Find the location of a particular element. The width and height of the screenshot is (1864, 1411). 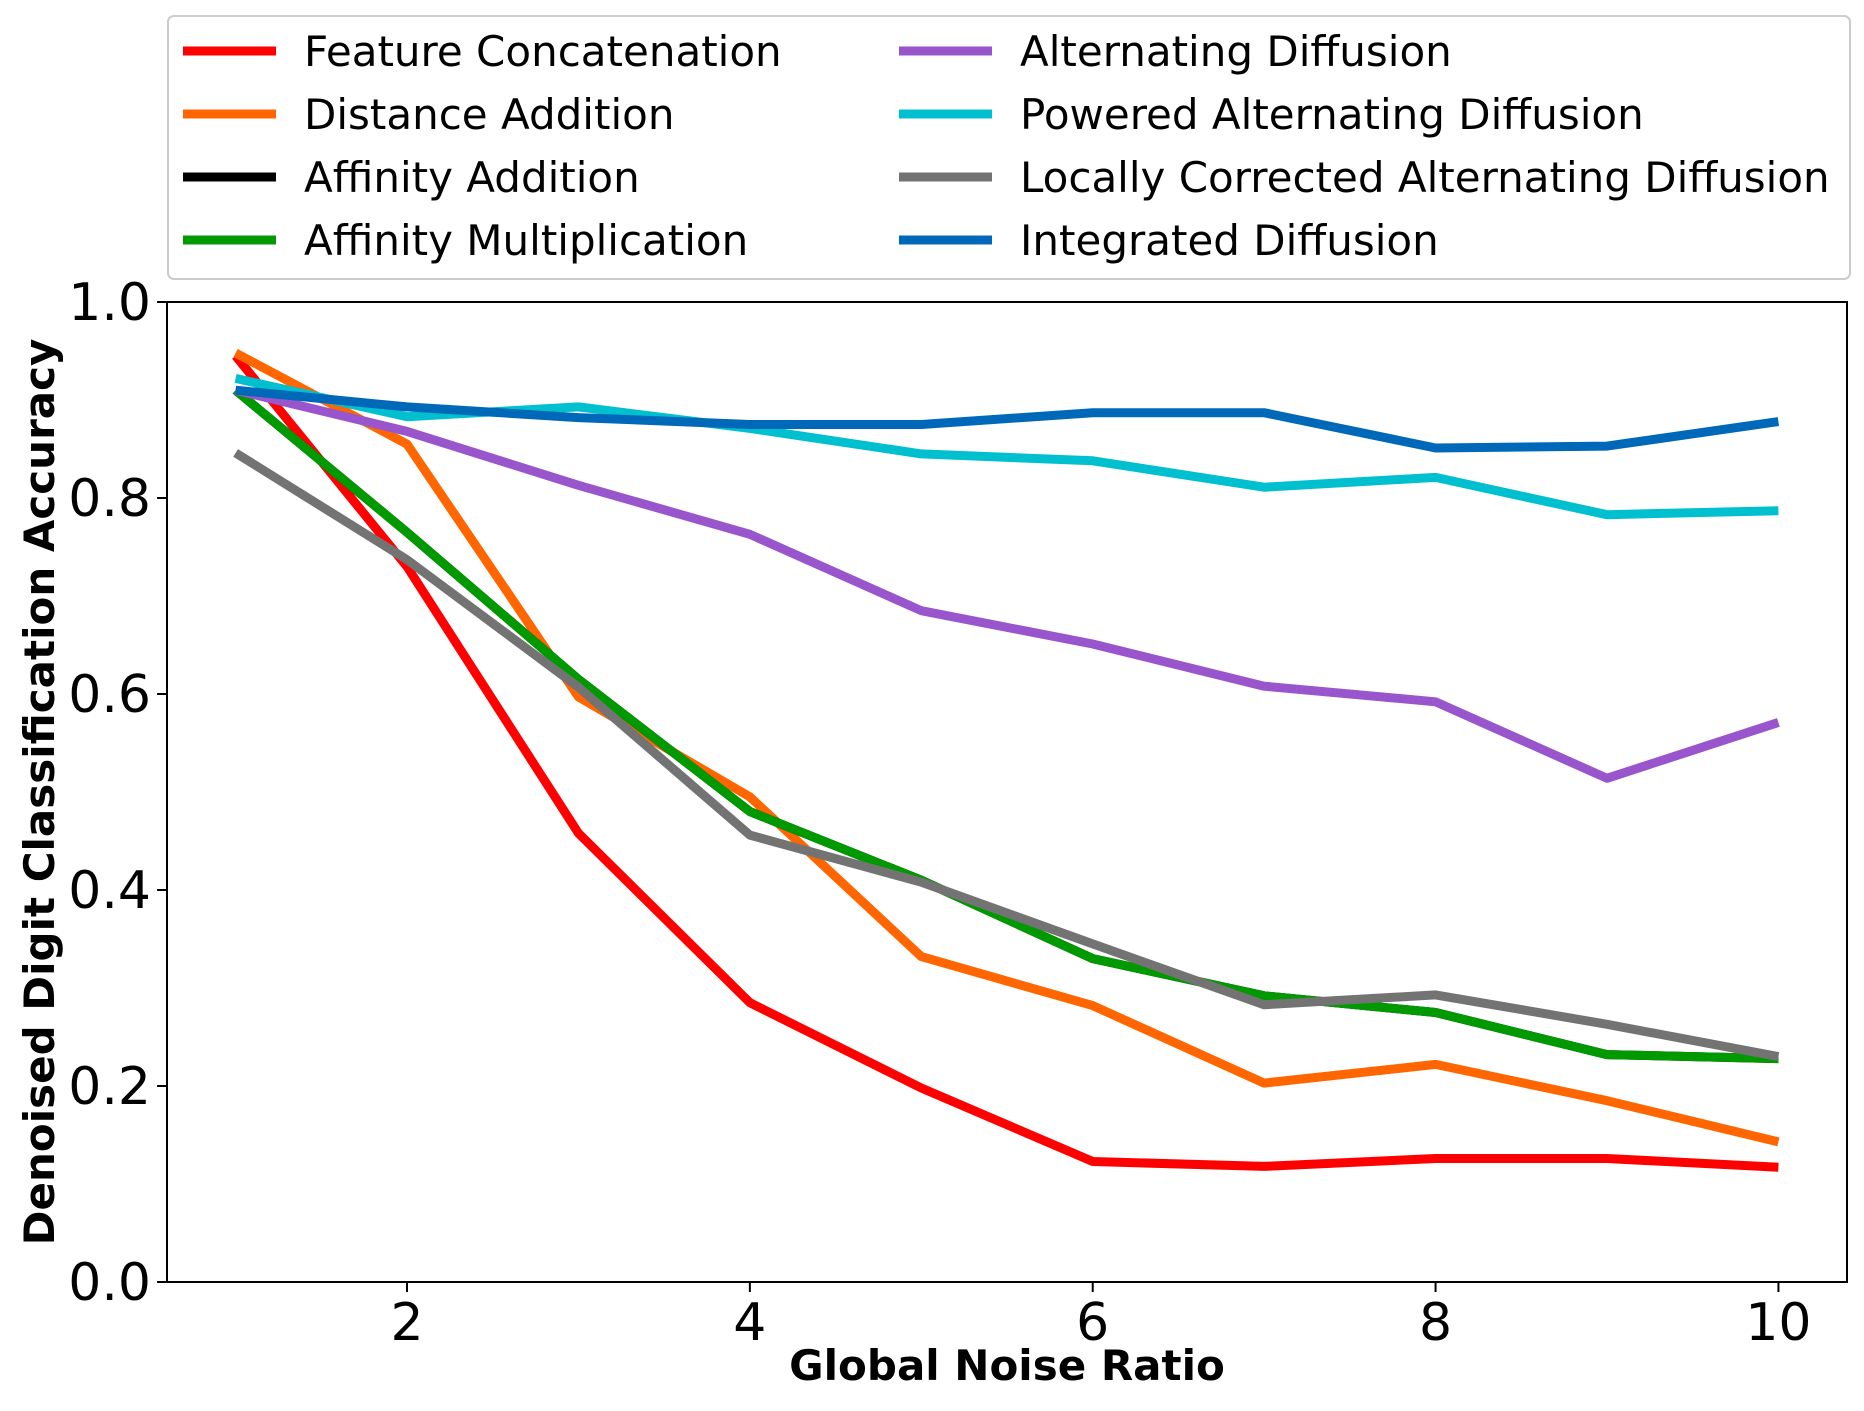

legend-label: Alternating Diffusion is located at coordinates (1236, 51).